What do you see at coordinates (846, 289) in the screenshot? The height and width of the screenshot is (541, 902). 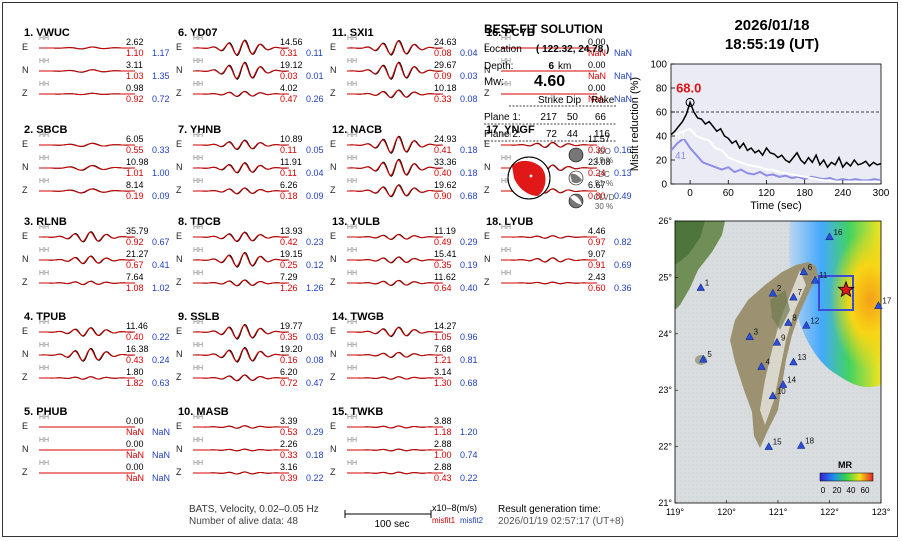 I see `epicenter-star` at bounding box center [846, 289].